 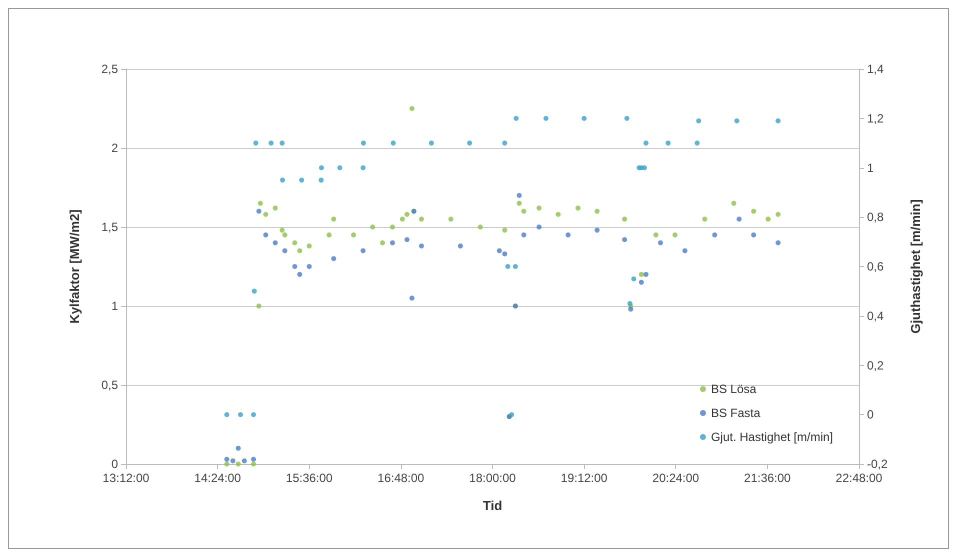 What do you see at coordinates (875, 118) in the screenshot?
I see `y2-tick-label: 1,2` at bounding box center [875, 118].